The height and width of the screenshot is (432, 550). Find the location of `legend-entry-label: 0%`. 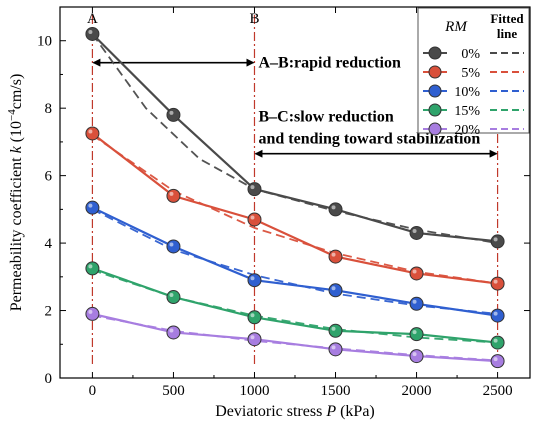

legend-entry-label: 0% is located at coordinates (470, 54).